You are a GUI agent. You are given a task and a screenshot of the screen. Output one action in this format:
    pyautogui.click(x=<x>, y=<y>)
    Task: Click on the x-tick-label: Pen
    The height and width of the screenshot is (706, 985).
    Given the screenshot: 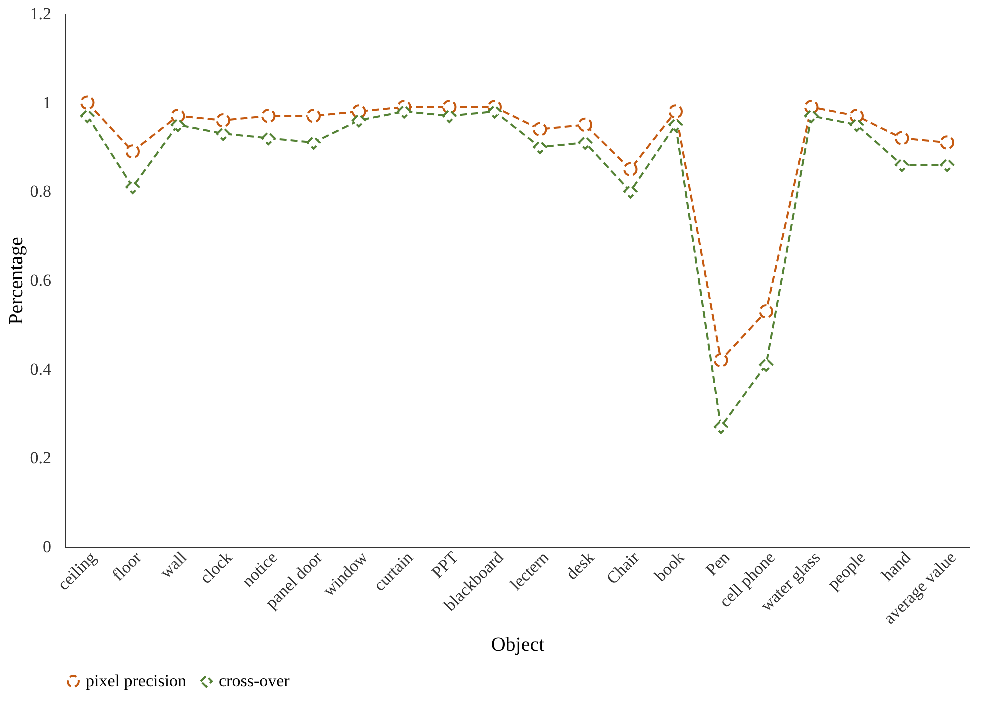 What is the action you would take?
    pyautogui.click(x=718, y=564)
    